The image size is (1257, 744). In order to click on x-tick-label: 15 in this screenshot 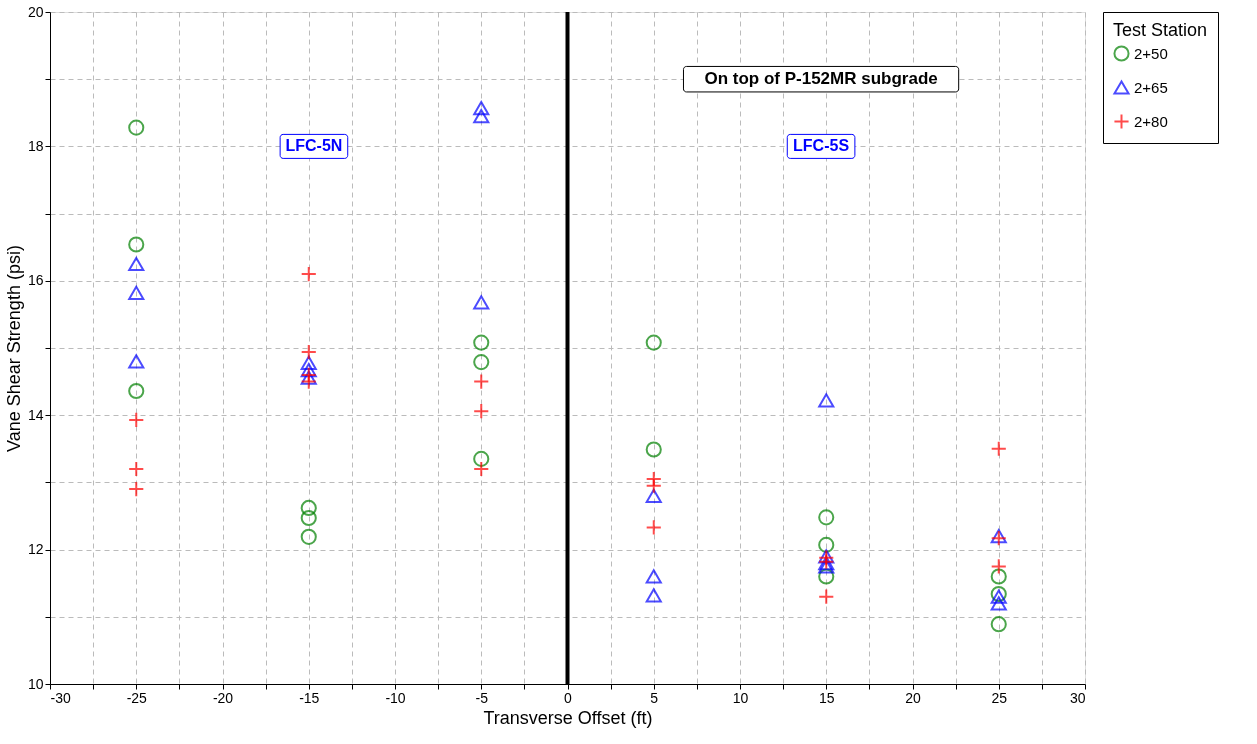, I will do `click(826, 697)`.